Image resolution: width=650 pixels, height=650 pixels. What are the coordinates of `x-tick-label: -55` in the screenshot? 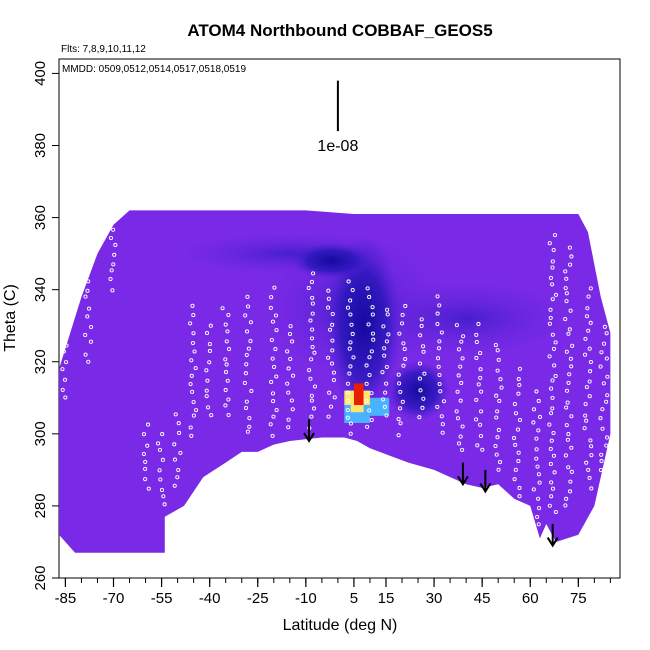 It's located at (162, 598).